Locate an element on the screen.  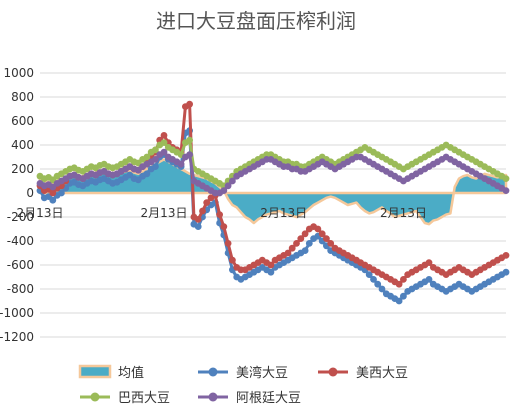
legend-item: 美湾大豆 is located at coordinates (243, 373).